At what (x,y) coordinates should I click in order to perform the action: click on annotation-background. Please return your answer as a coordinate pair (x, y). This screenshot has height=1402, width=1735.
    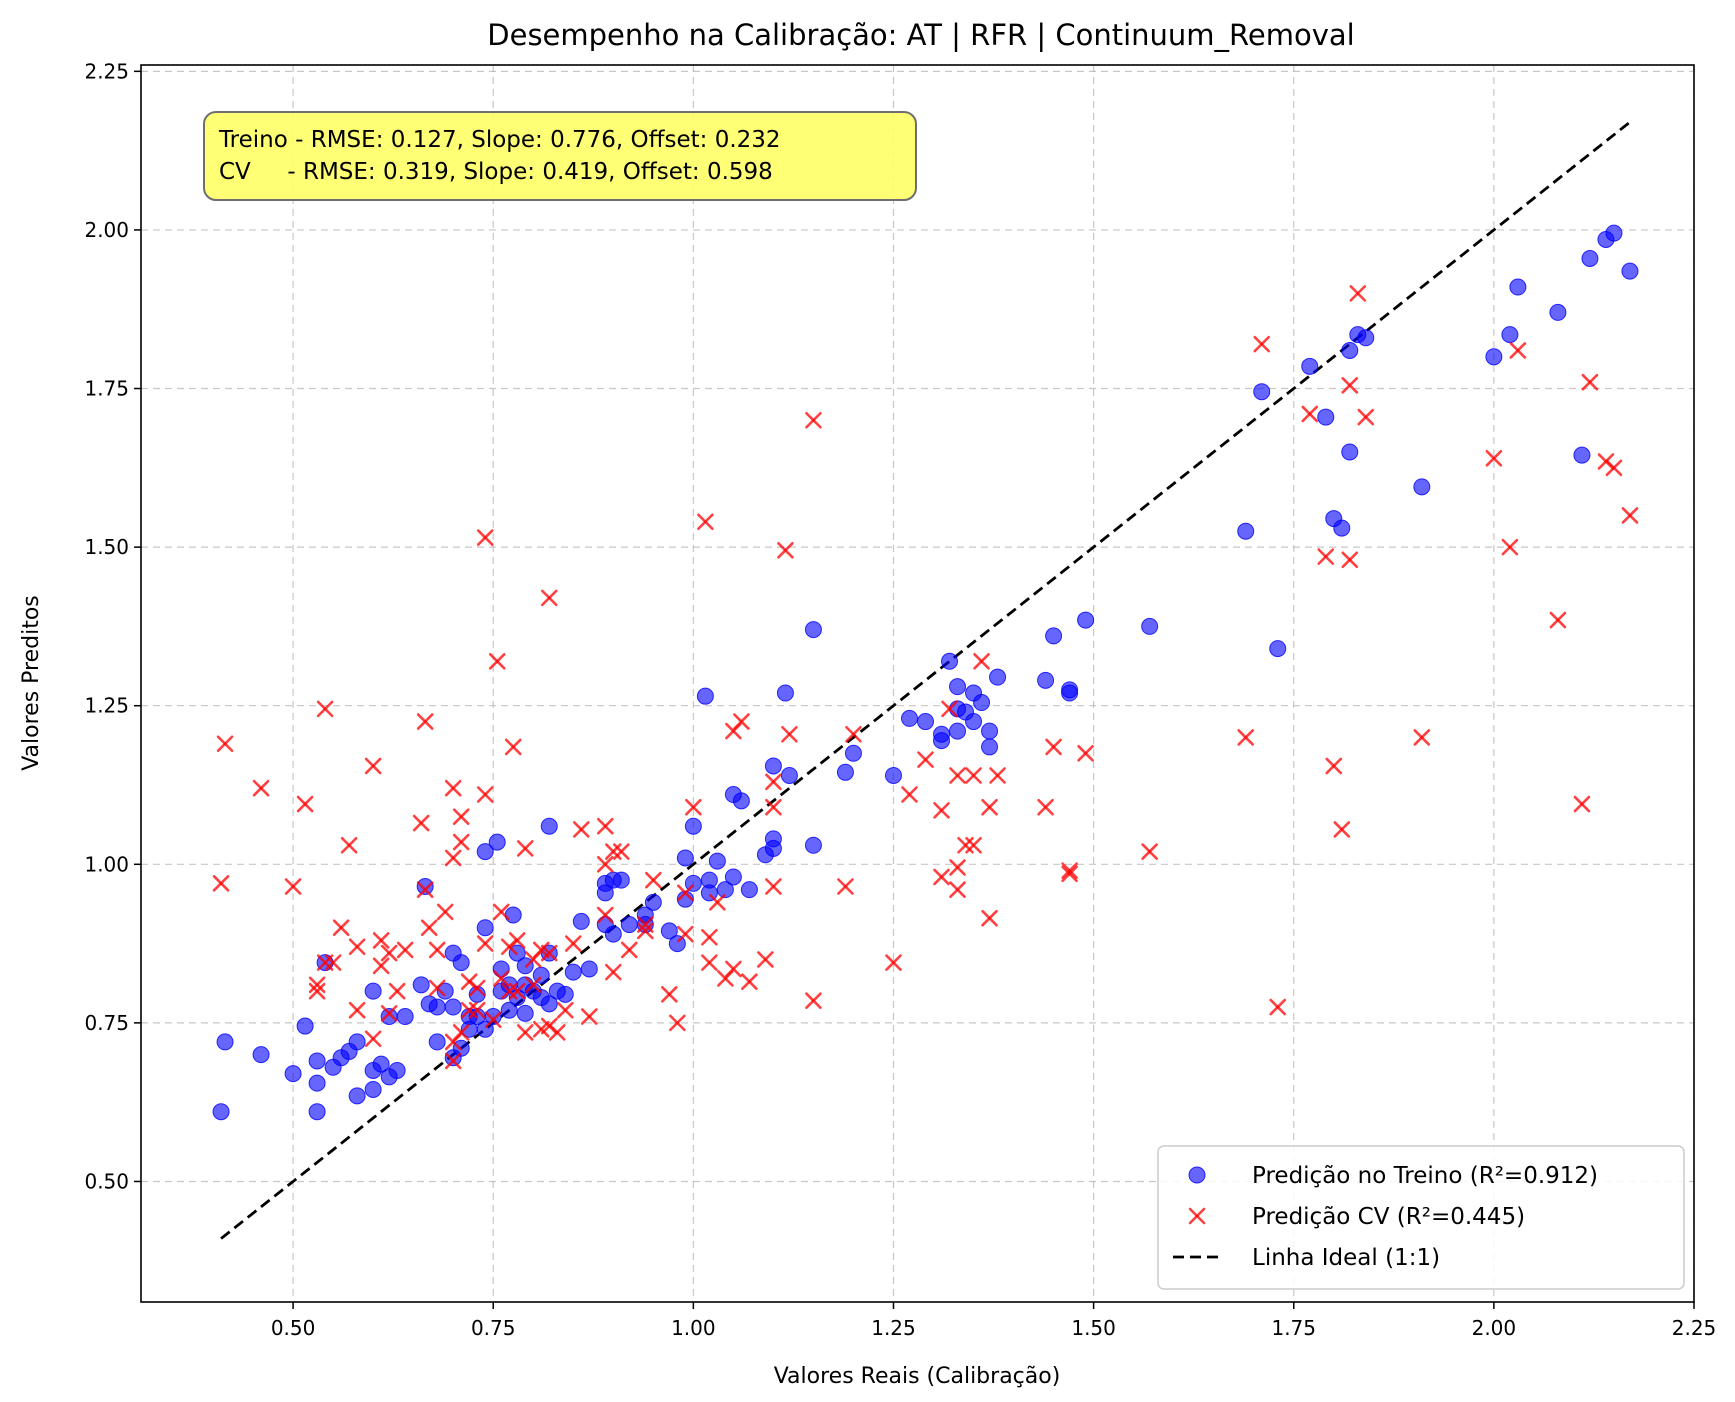
    Looking at the image, I should click on (560, 156).